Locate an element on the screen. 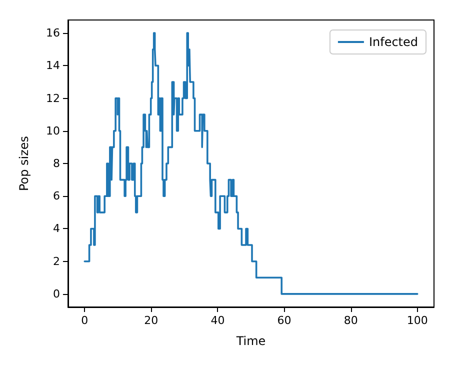  y-axis-title: Pop sizes is located at coordinates (24, 164).